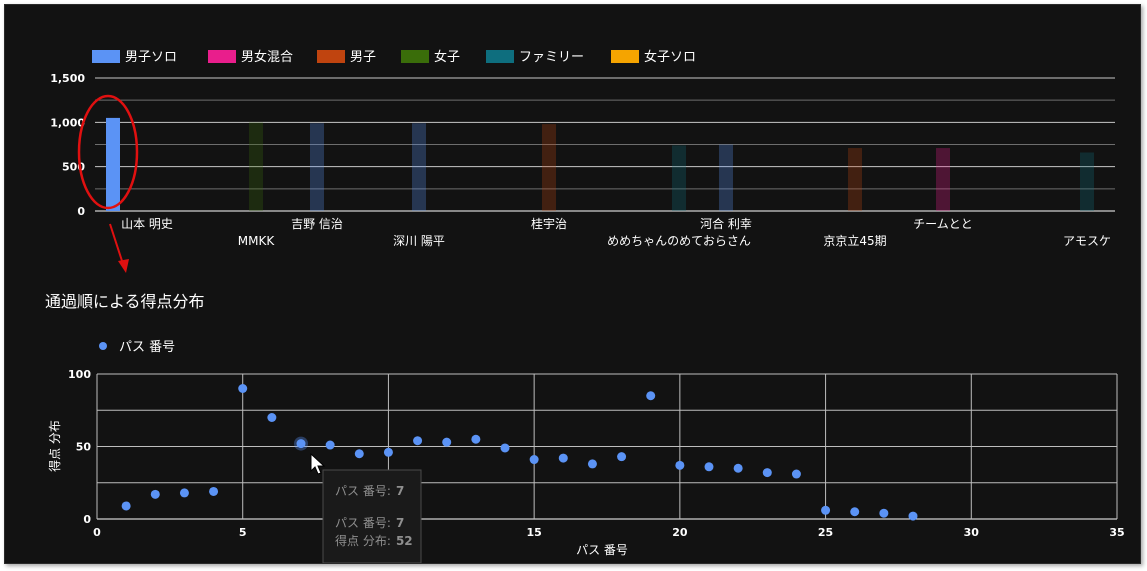 The image size is (1147, 571). What do you see at coordinates (608, 532) in the screenshot?
I see `scatter-chart-x-ticks: 05101520253035` at bounding box center [608, 532].